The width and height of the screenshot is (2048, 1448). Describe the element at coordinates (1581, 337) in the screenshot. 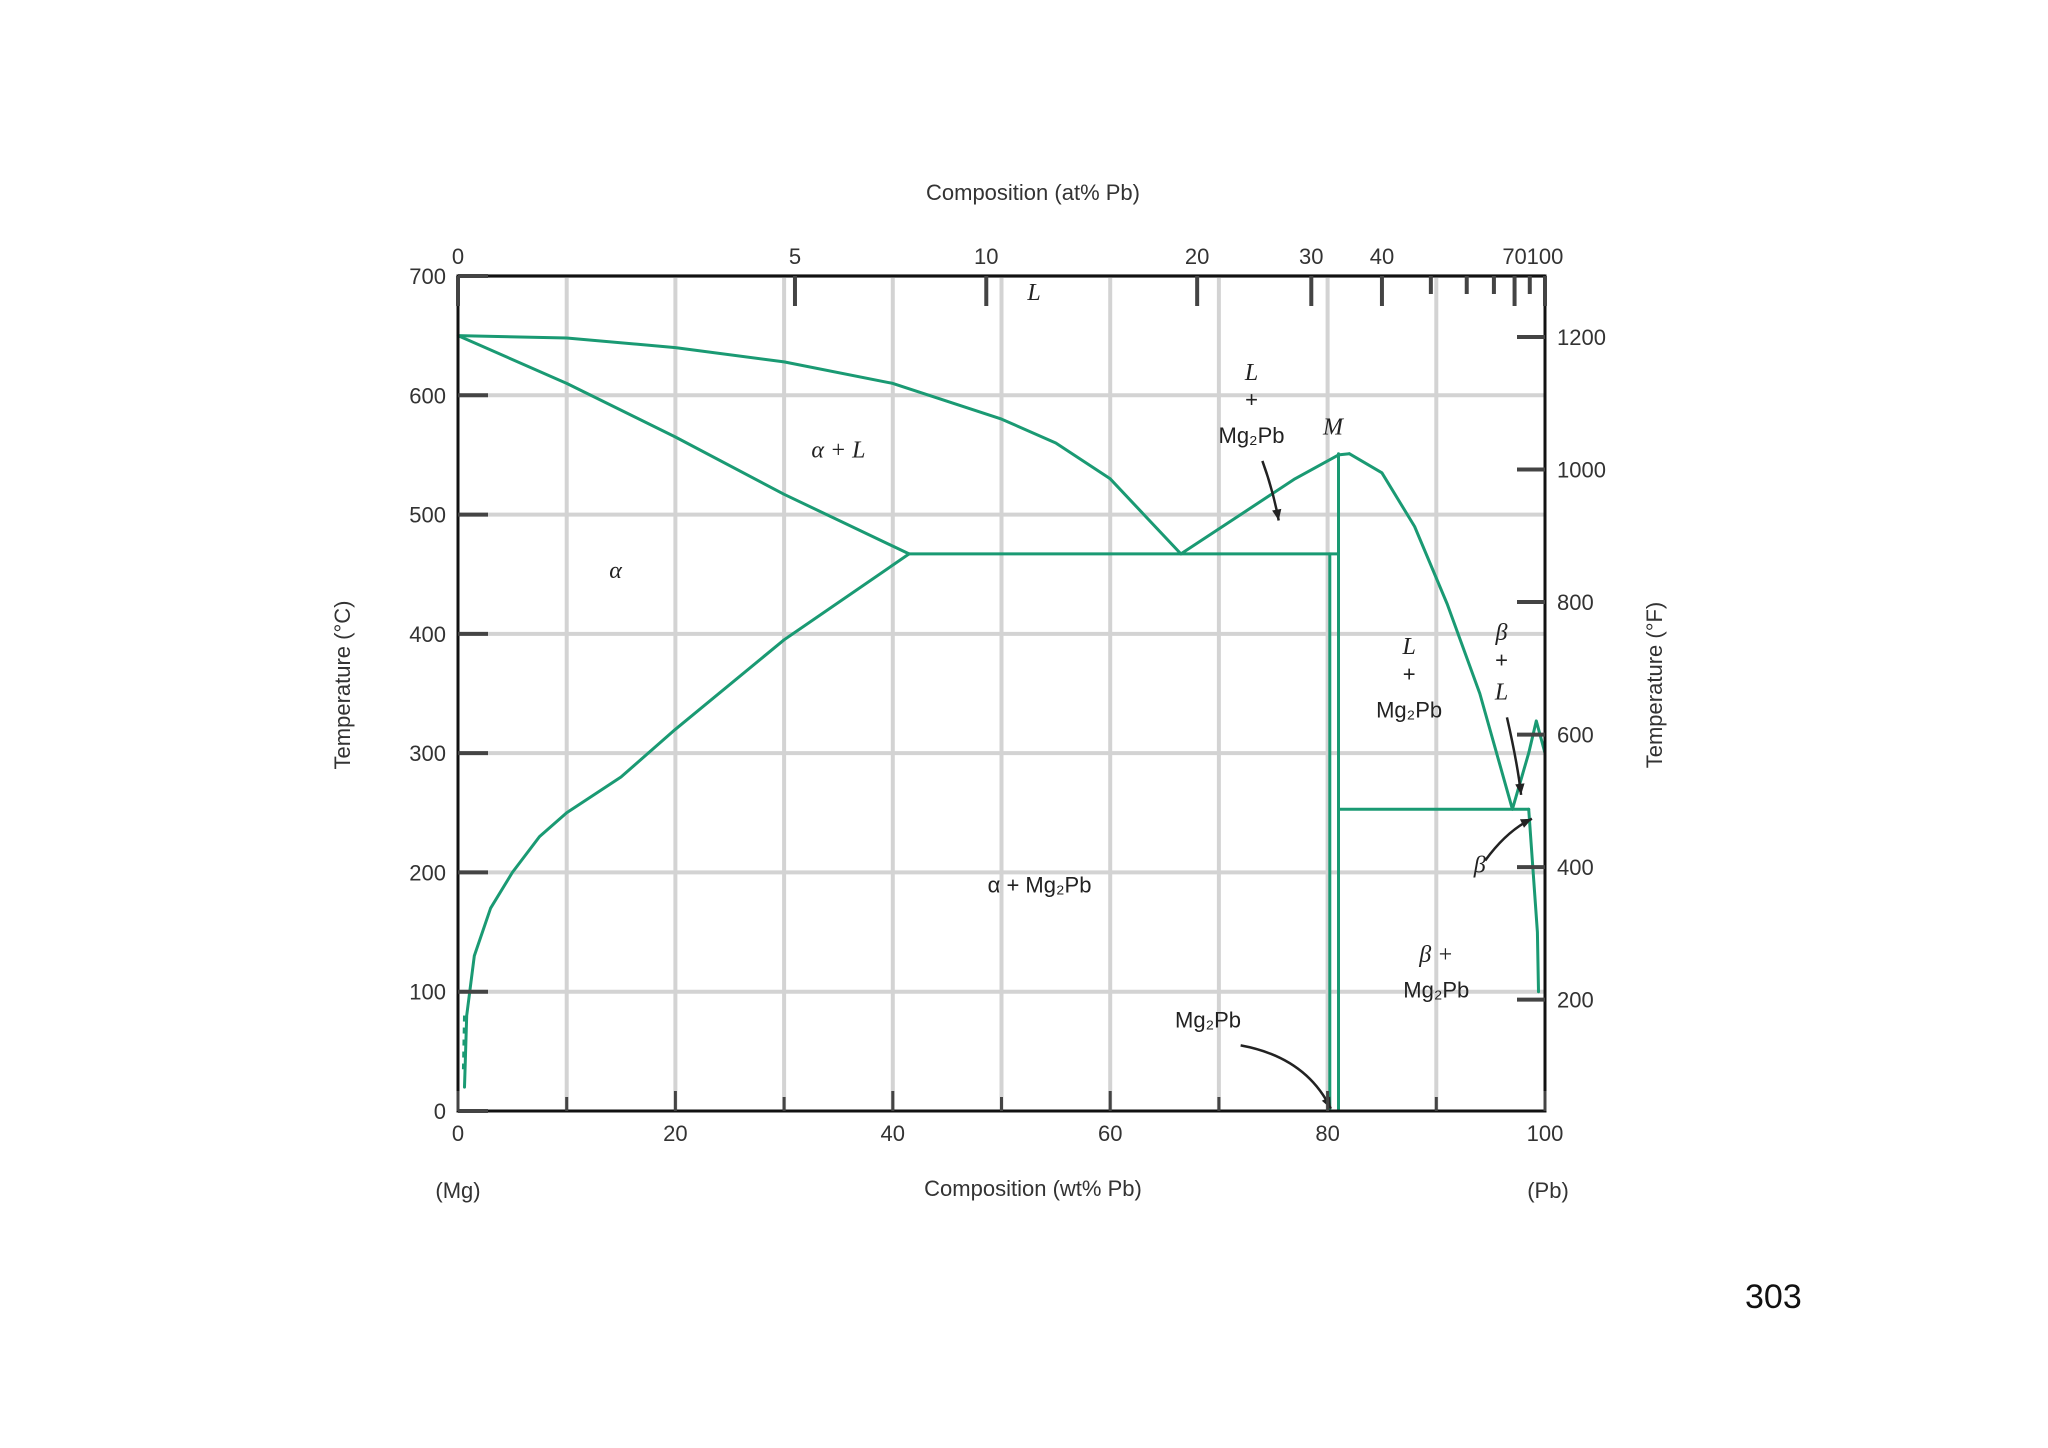

I see `right-tick-label: 1200` at that location.